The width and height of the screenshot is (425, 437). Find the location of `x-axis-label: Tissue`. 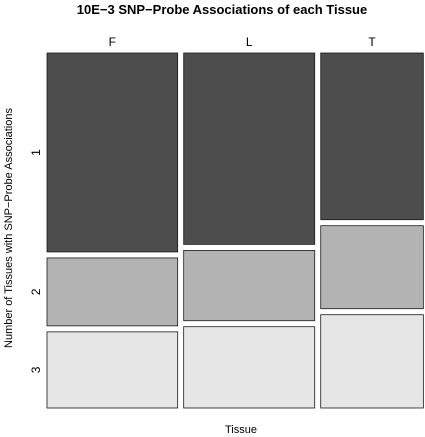

x-axis-label: Tissue is located at coordinates (241, 430).